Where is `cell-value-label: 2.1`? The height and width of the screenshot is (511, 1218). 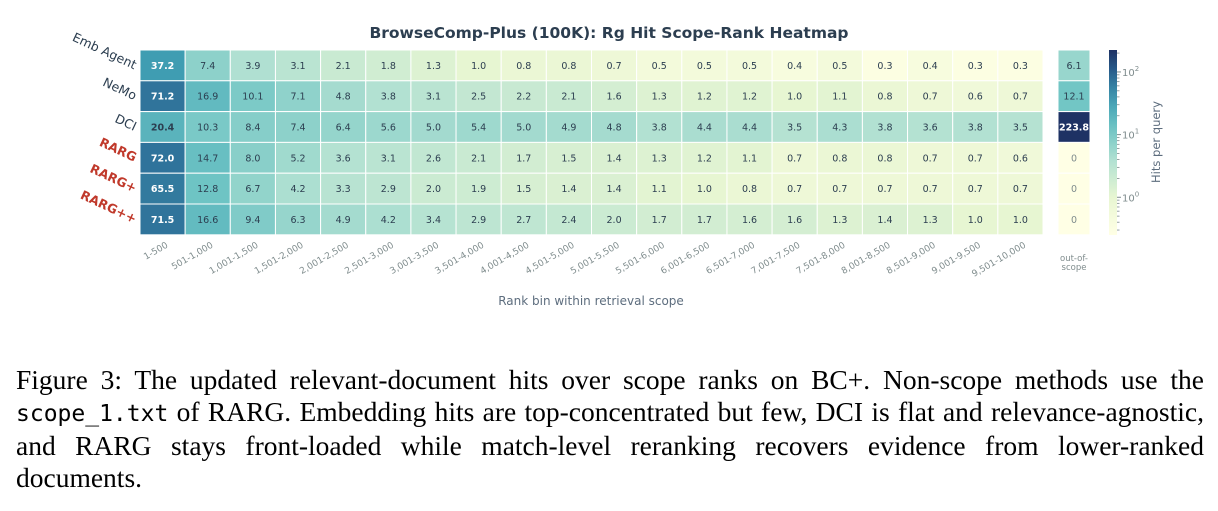
cell-value-label: 2.1 is located at coordinates (568, 97).